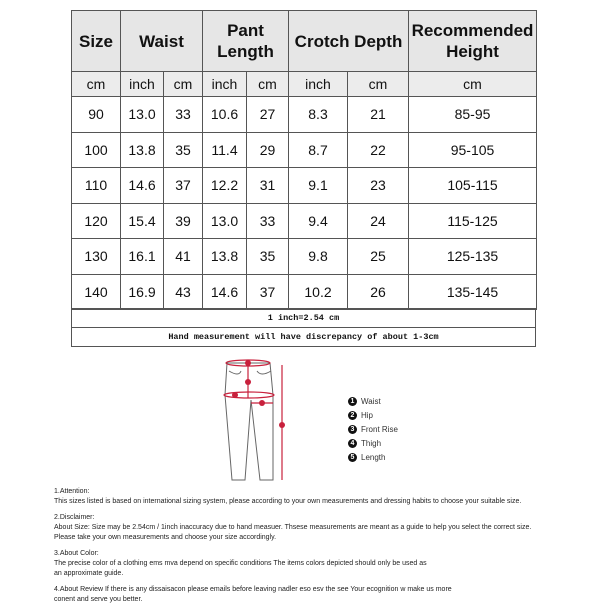 This screenshot has height=611, width=600. What do you see at coordinates (76, 553) in the screenshot?
I see `note-title: 3.About Color:` at bounding box center [76, 553].